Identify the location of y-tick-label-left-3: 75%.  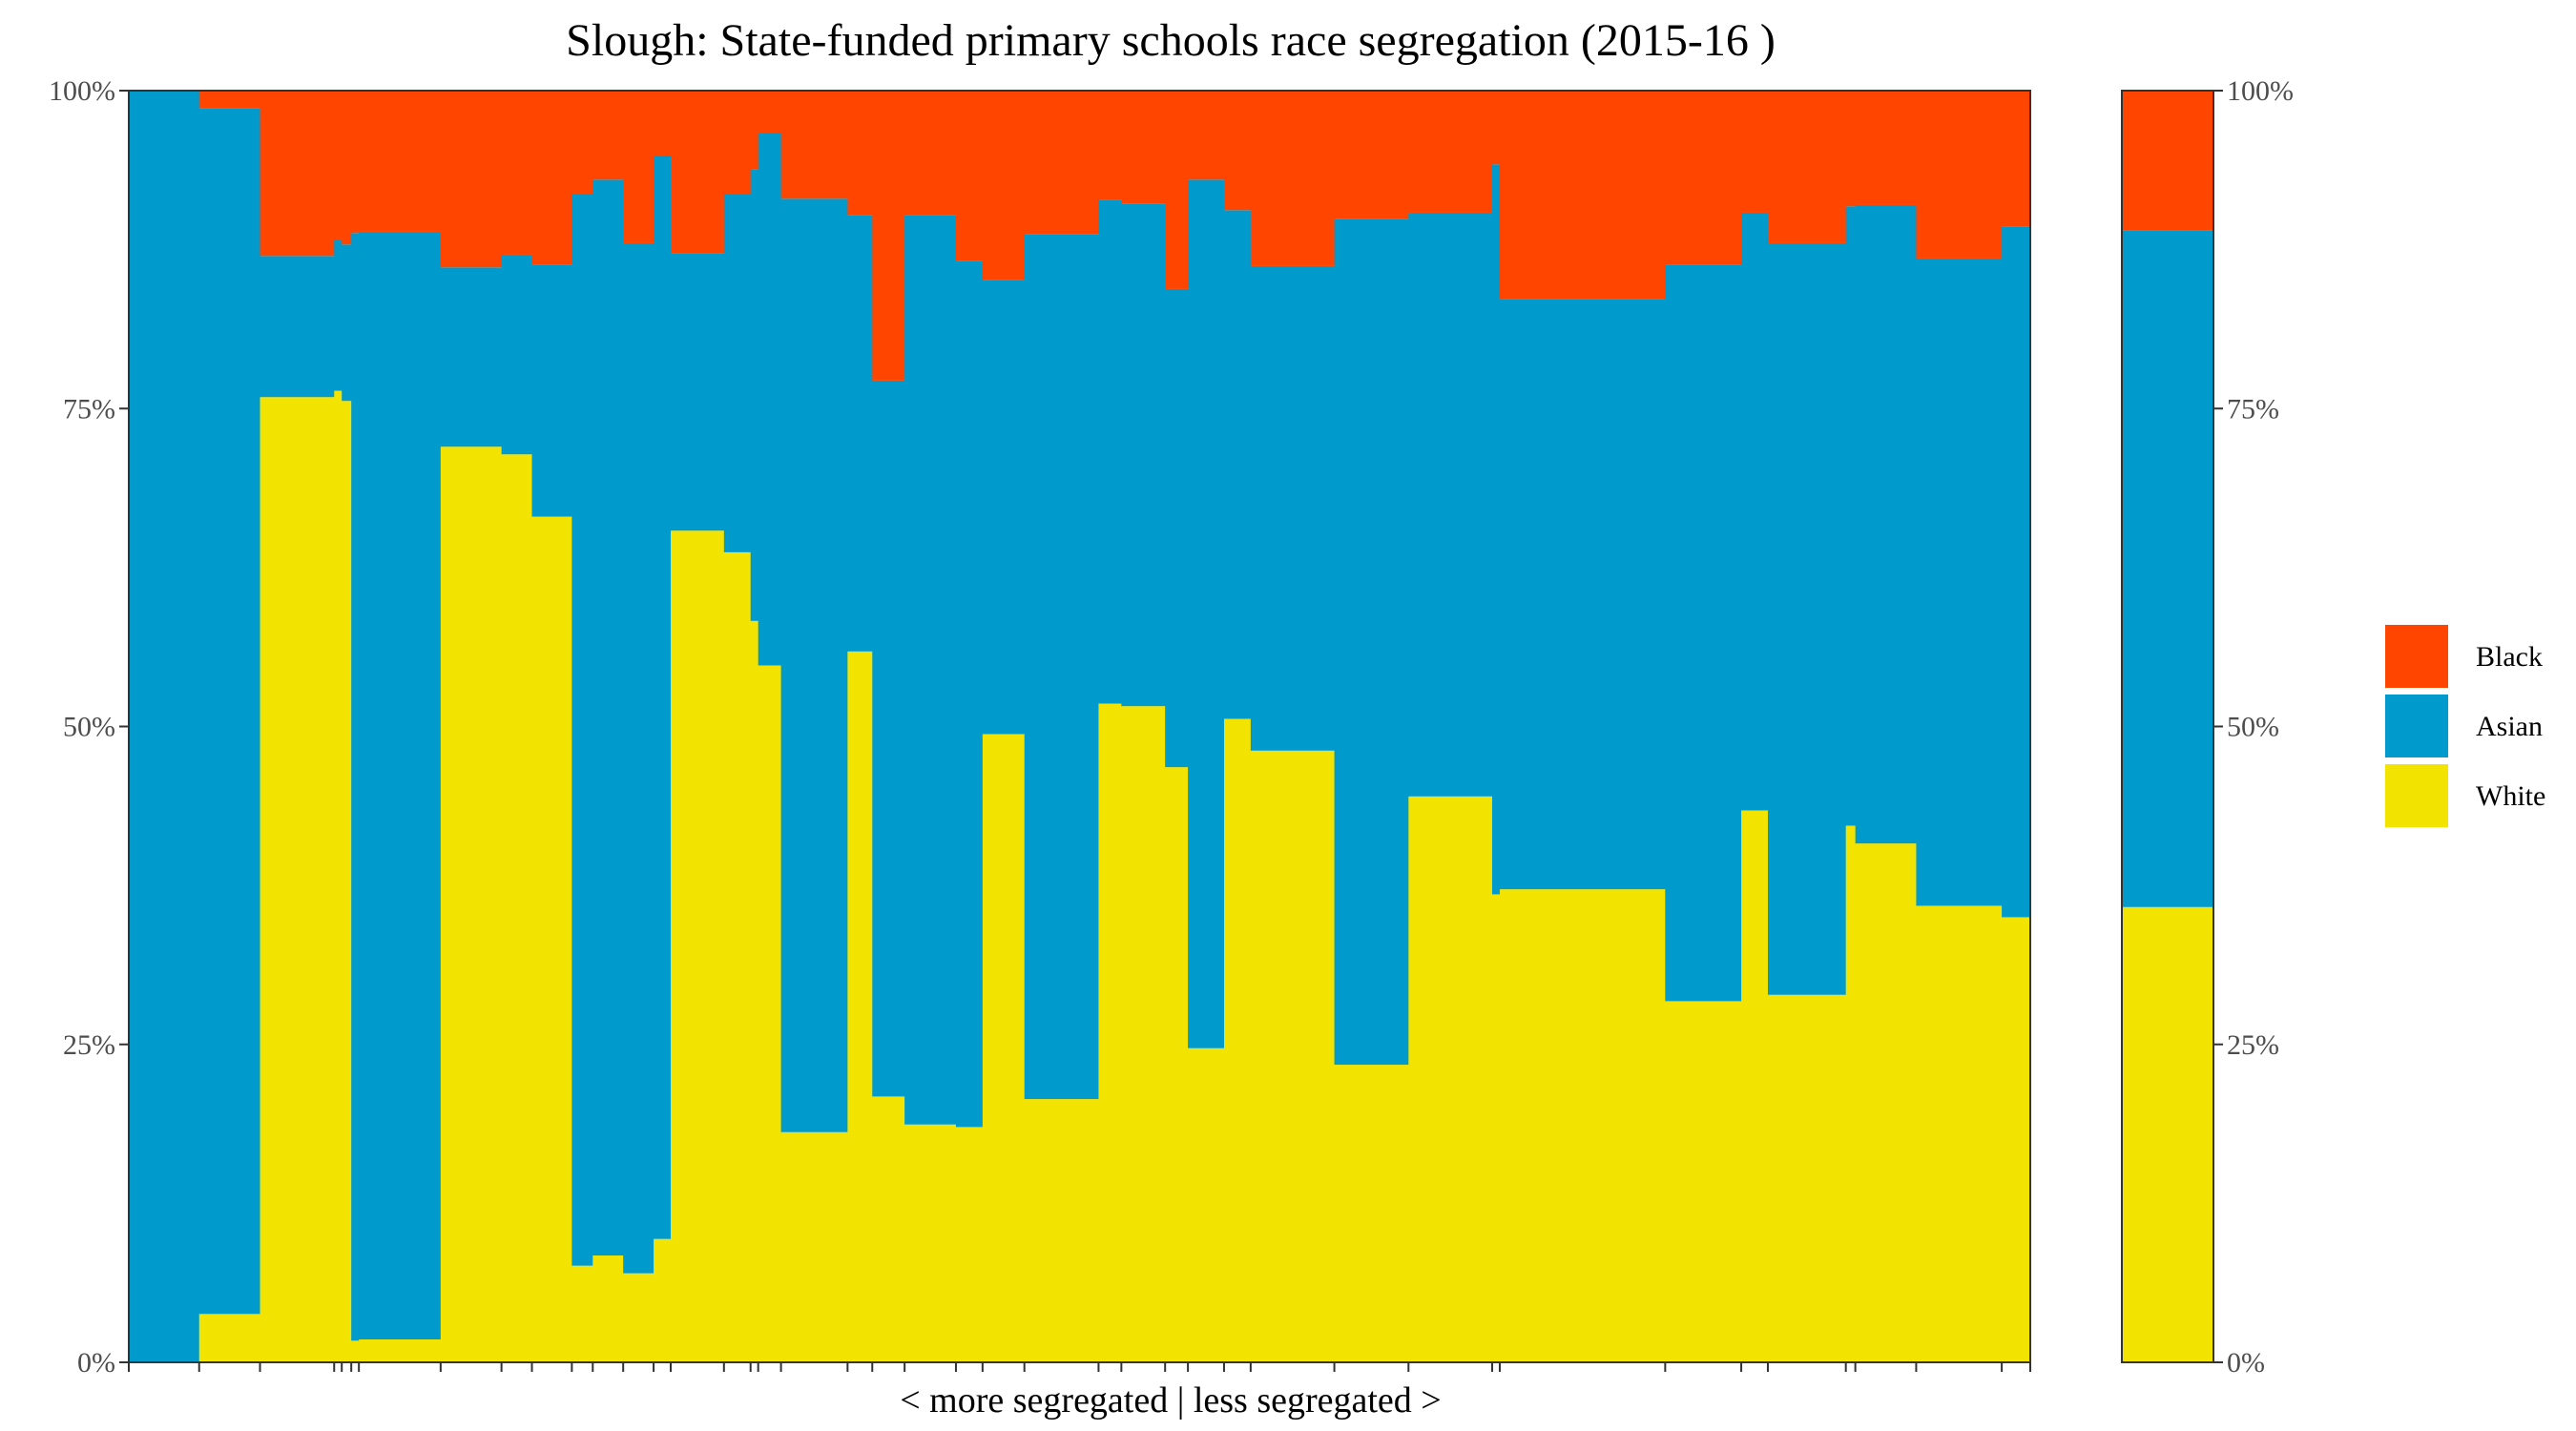
(89, 409).